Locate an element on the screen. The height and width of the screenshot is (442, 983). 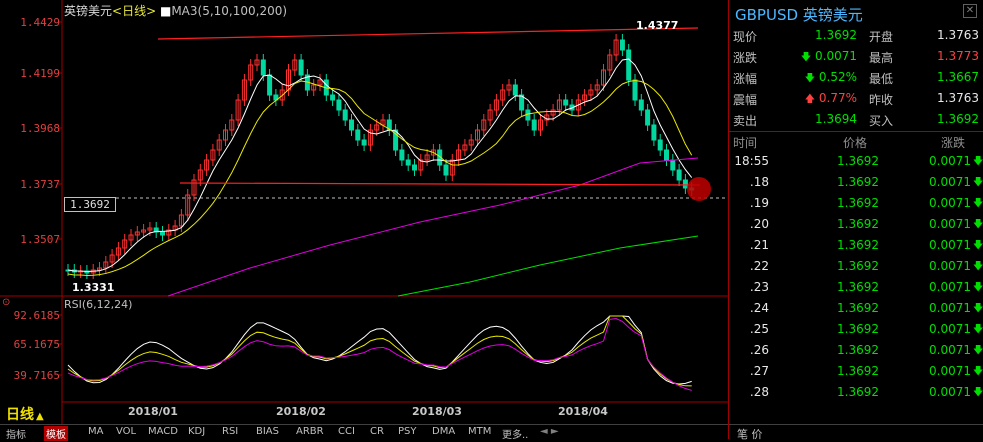
tab-macd: MACD is located at coordinates (163, 431).